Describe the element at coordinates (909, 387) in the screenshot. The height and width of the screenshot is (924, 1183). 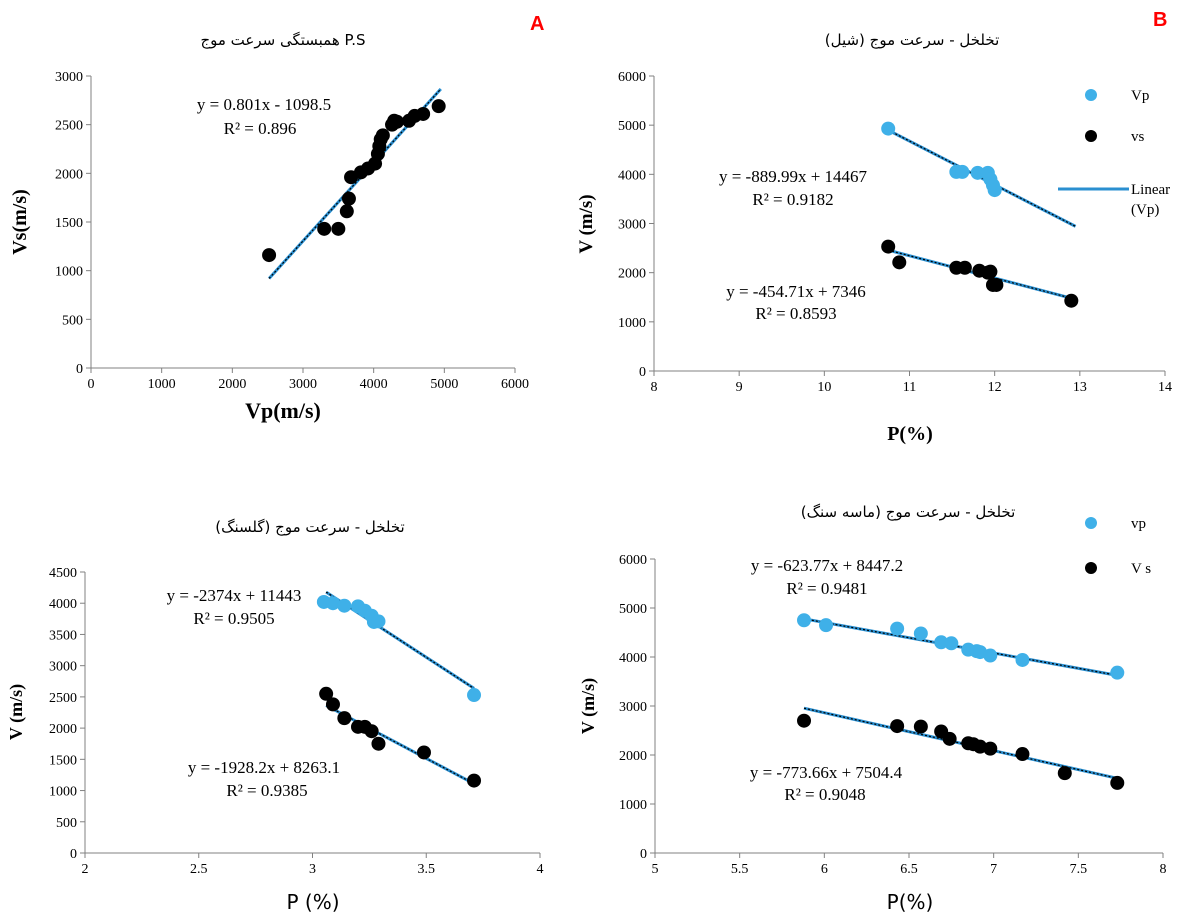
I see `x-tick-label: 11` at that location.